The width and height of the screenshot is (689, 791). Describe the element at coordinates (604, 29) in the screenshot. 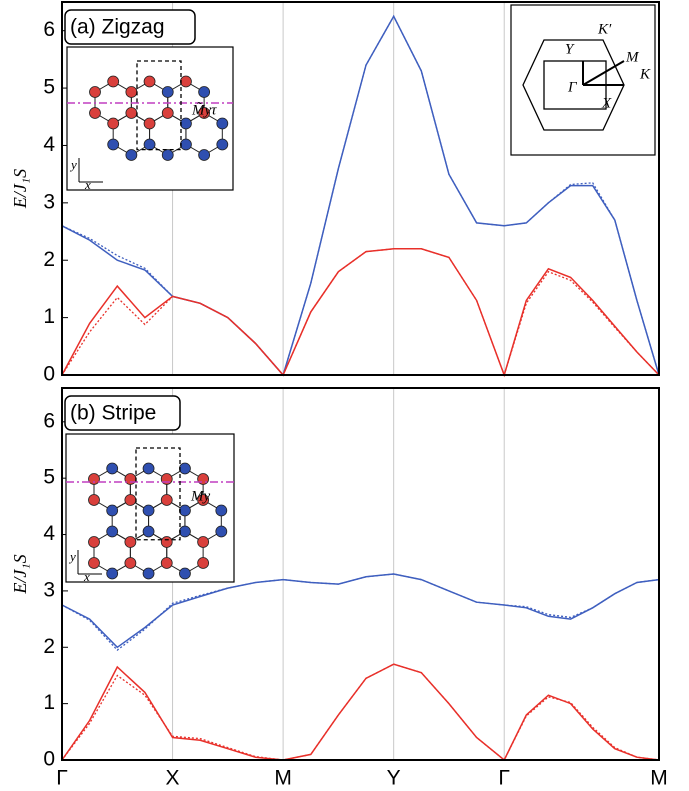

I see `bz-label: K′` at that location.